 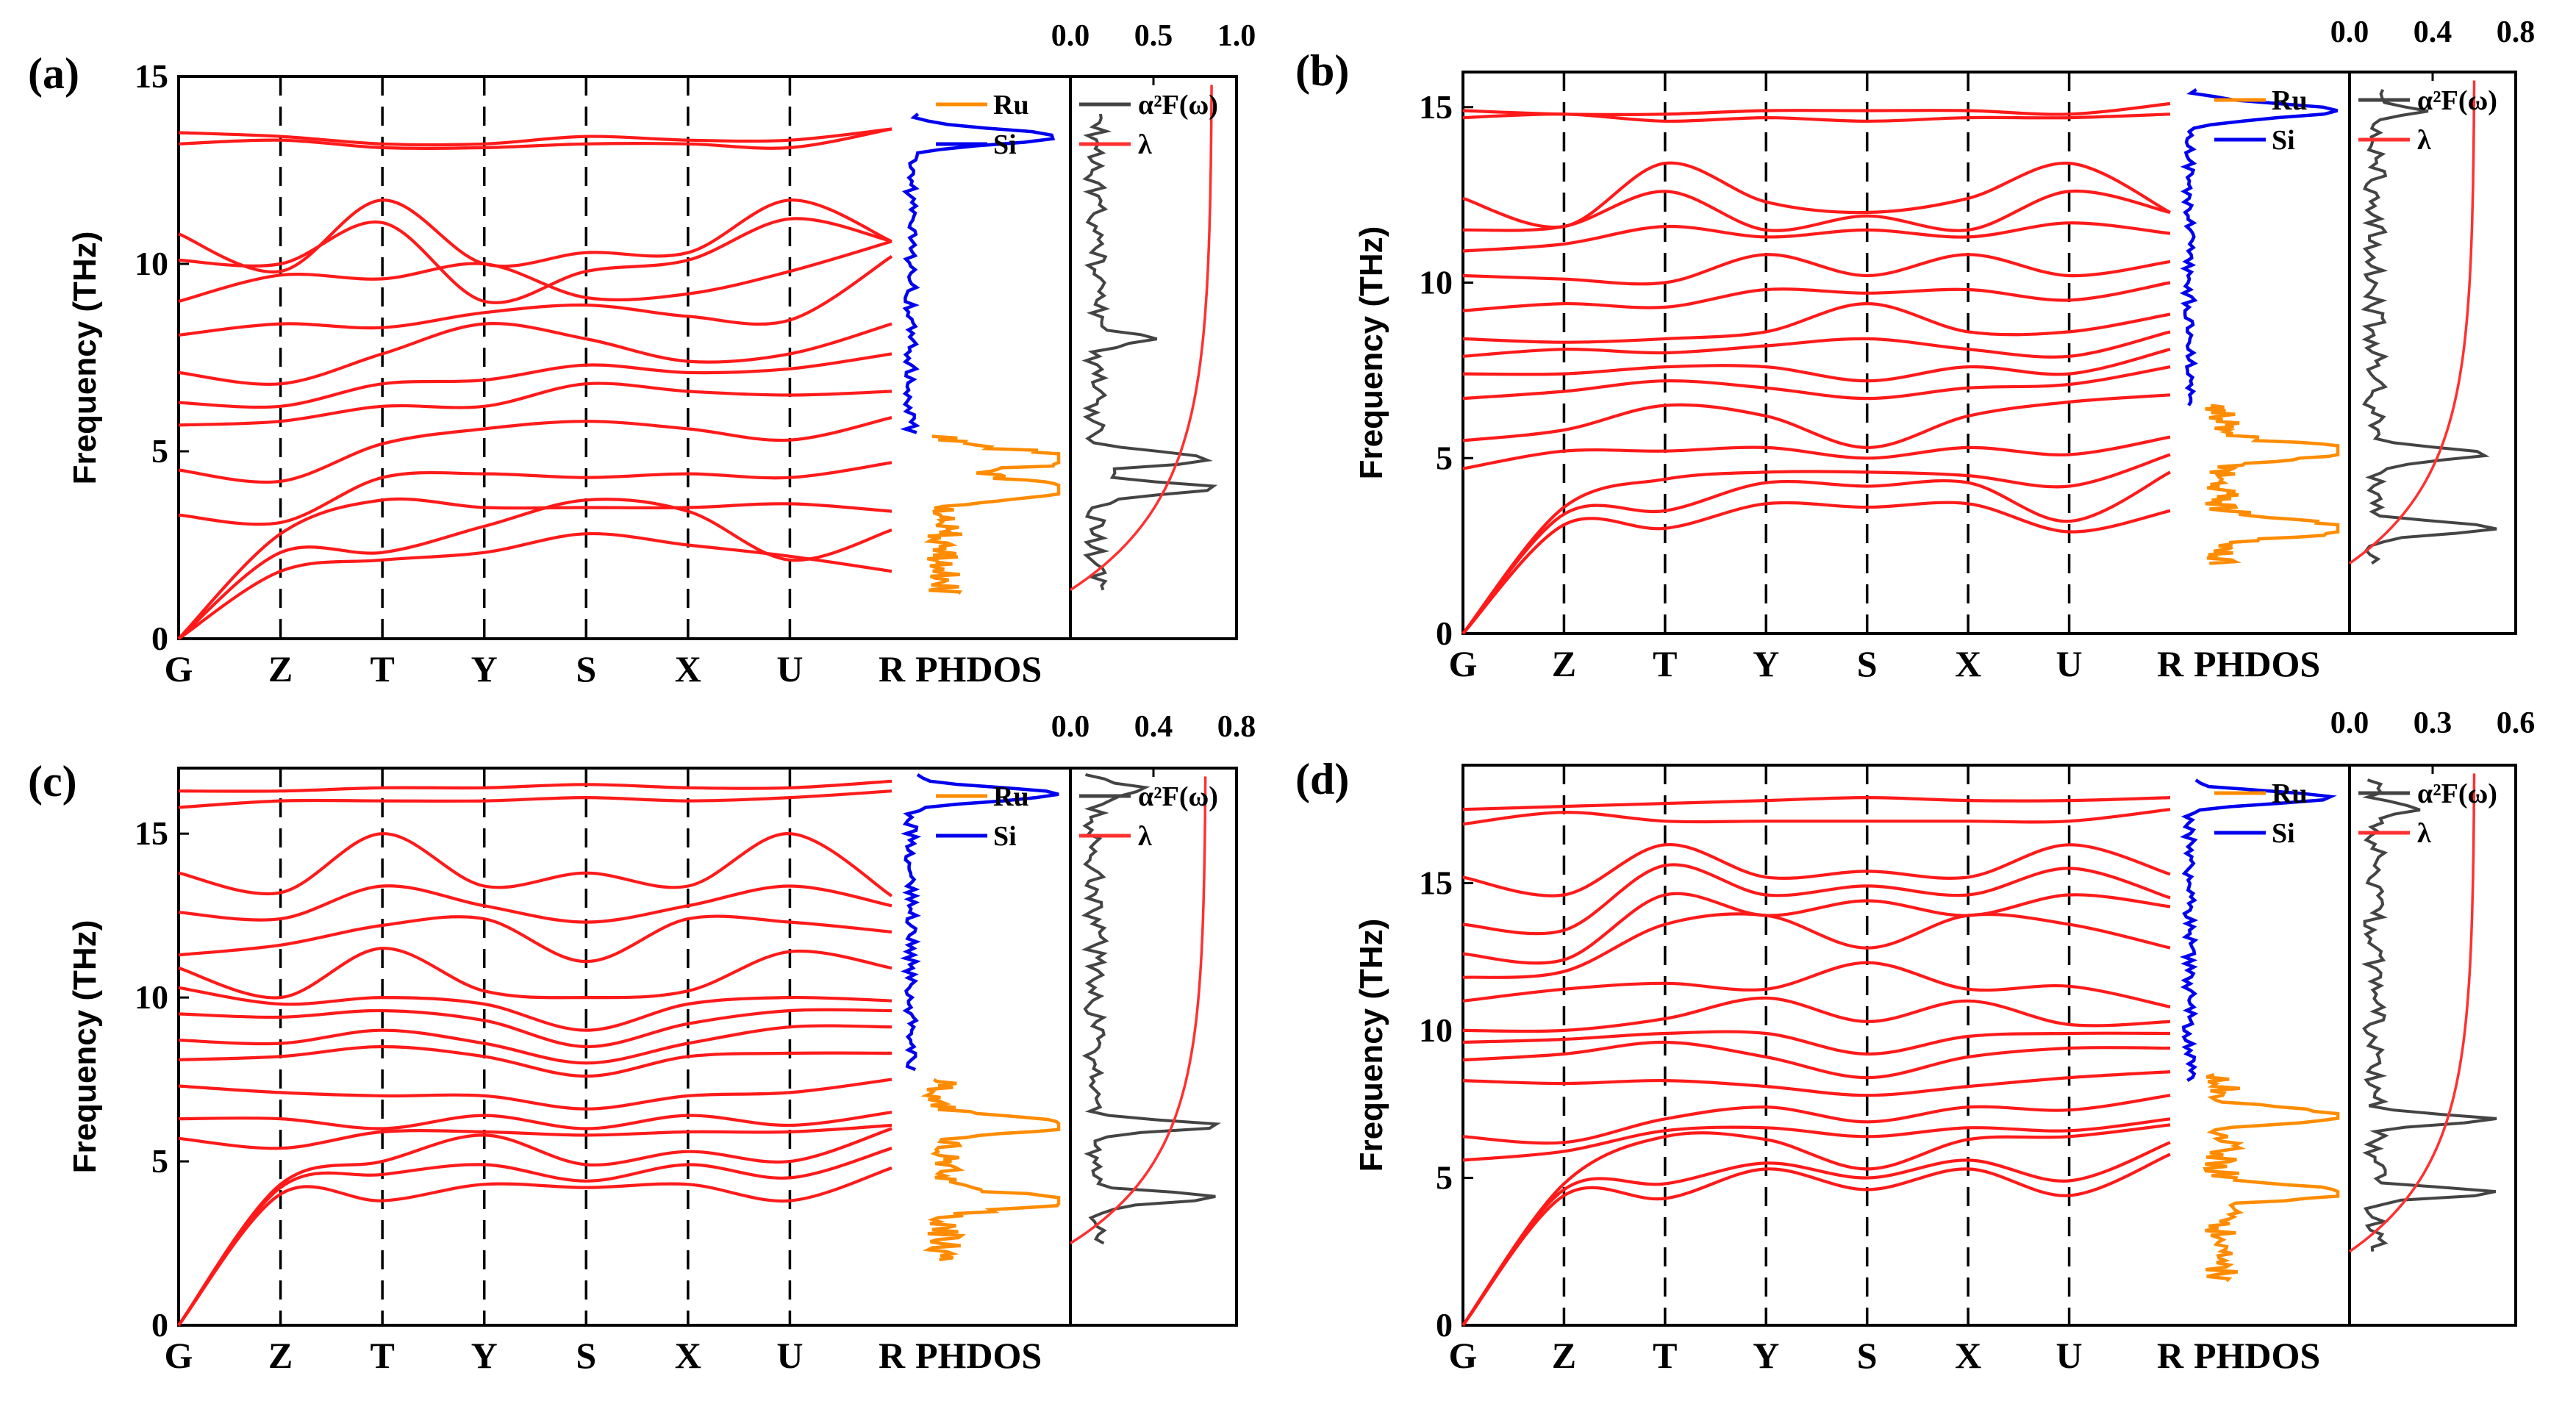 What do you see at coordinates (2516, 723) in the screenshot?
I see `lambda-tick-label: 0.6` at bounding box center [2516, 723].